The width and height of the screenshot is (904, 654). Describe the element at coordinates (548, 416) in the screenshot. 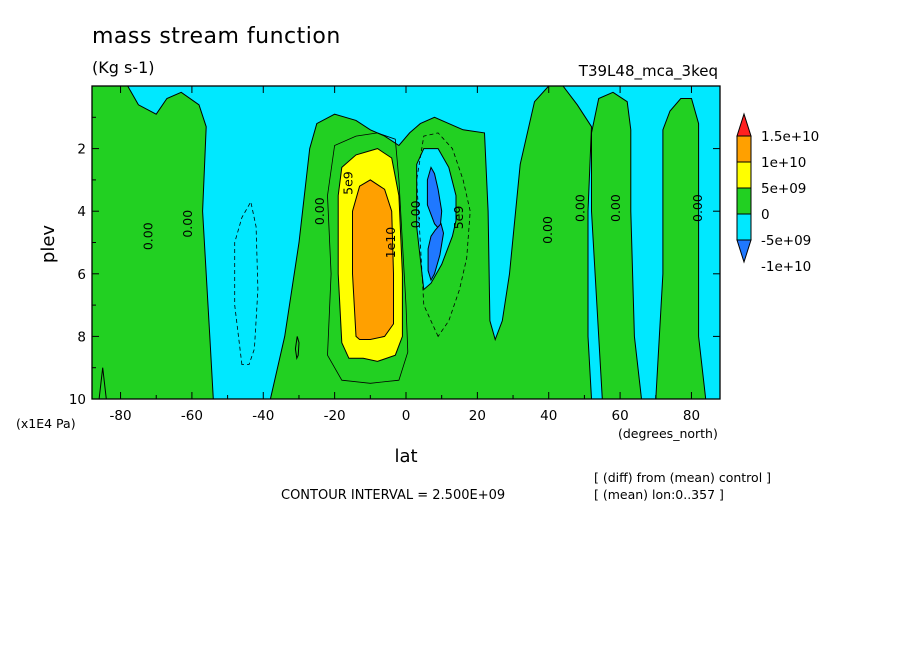

I see `x-tick-label: 40` at that location.